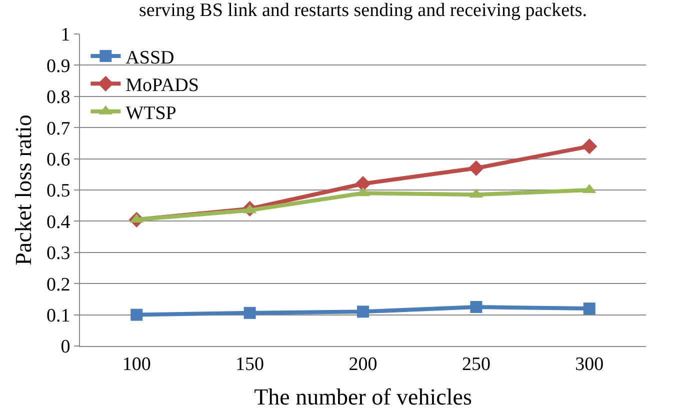  What do you see at coordinates (363, 364) in the screenshot?
I see `x-tick-label: 200` at bounding box center [363, 364].